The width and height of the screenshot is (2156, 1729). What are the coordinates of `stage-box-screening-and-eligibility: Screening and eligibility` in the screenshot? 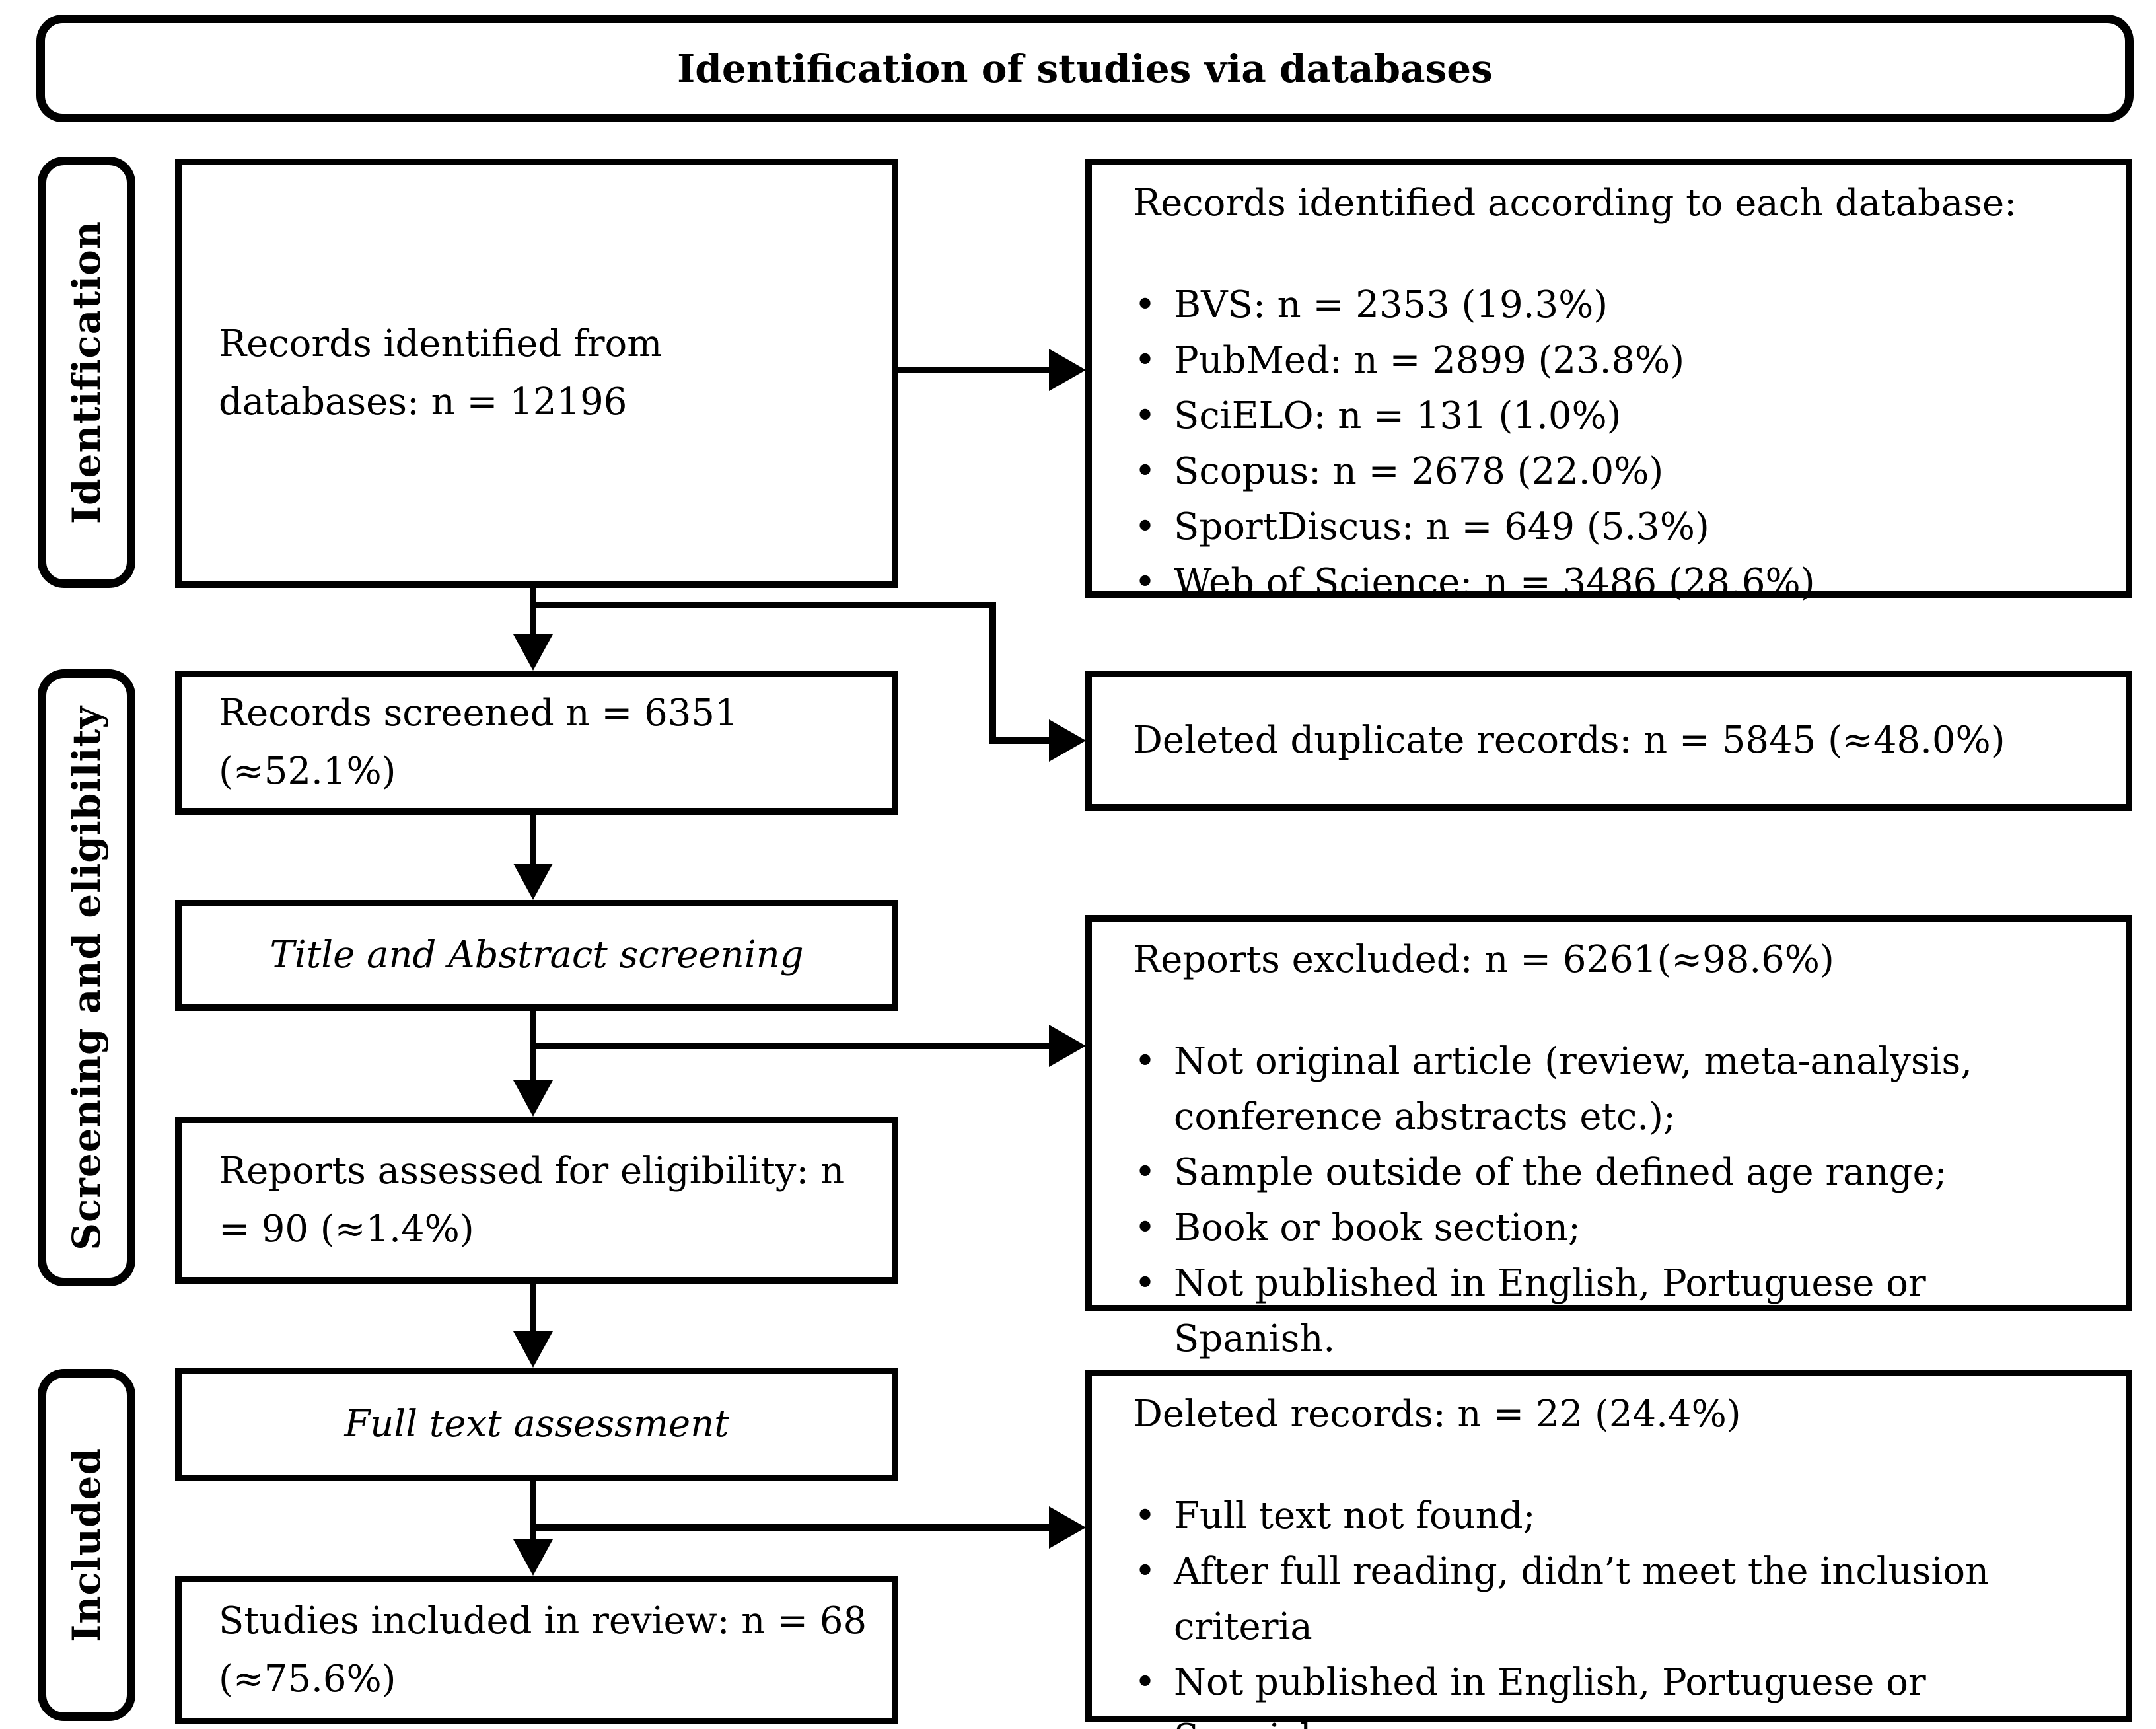 It's located at (86, 978).